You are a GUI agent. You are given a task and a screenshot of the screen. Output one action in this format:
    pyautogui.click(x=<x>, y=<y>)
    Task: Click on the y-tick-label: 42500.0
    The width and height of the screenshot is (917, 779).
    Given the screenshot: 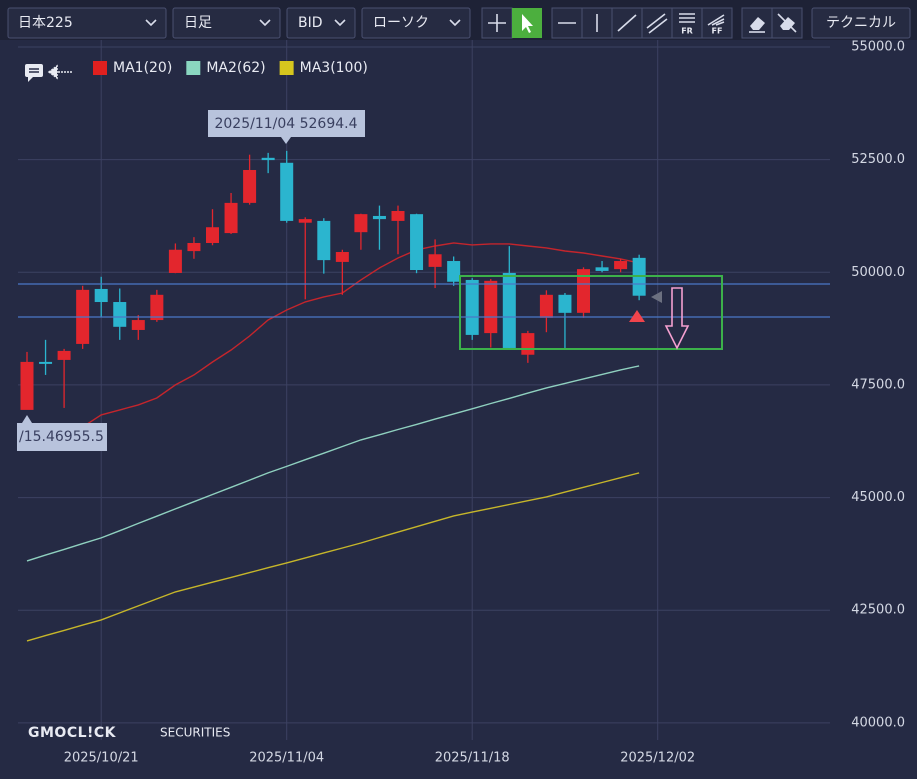 What is the action you would take?
    pyautogui.click(x=878, y=610)
    